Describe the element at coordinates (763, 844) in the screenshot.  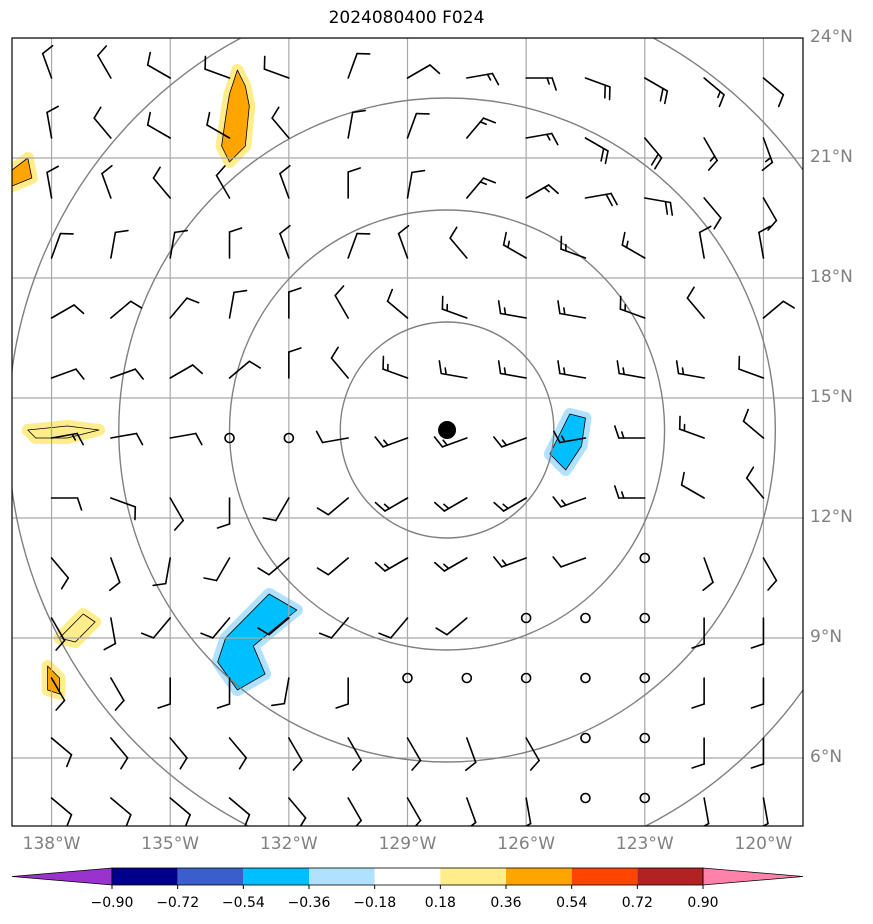
I see `longitude-label: 120°W` at that location.